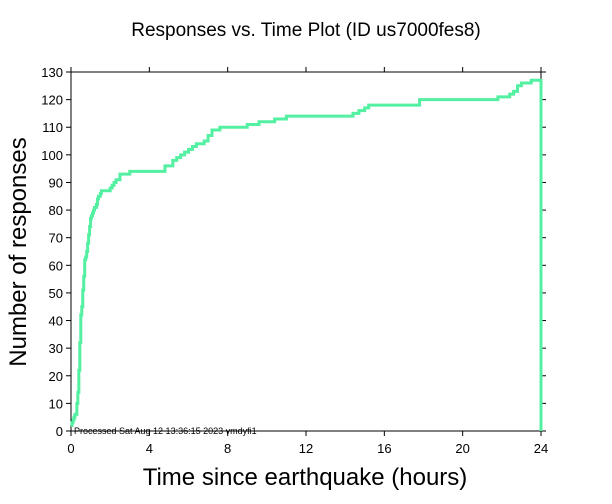 This screenshot has height=504, width=612. Describe the element at coordinates (56, 293) in the screenshot. I see `y-tick-label: 50` at that location.